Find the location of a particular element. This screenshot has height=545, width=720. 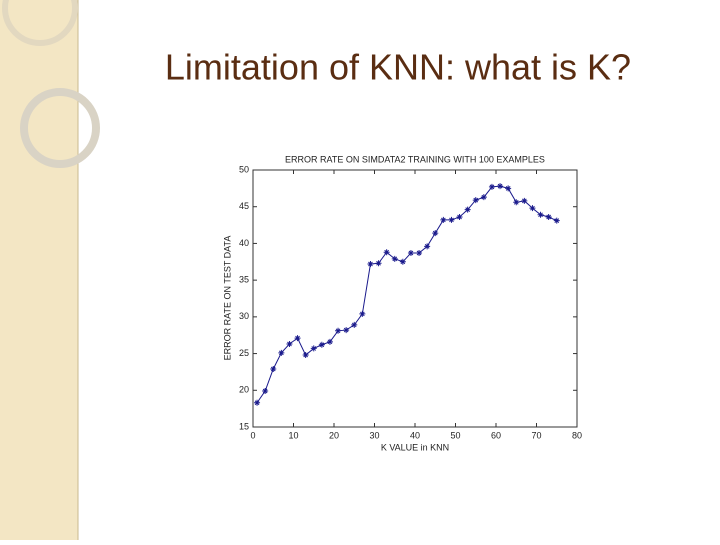

y-tick-label: 50 is located at coordinates (244, 169).